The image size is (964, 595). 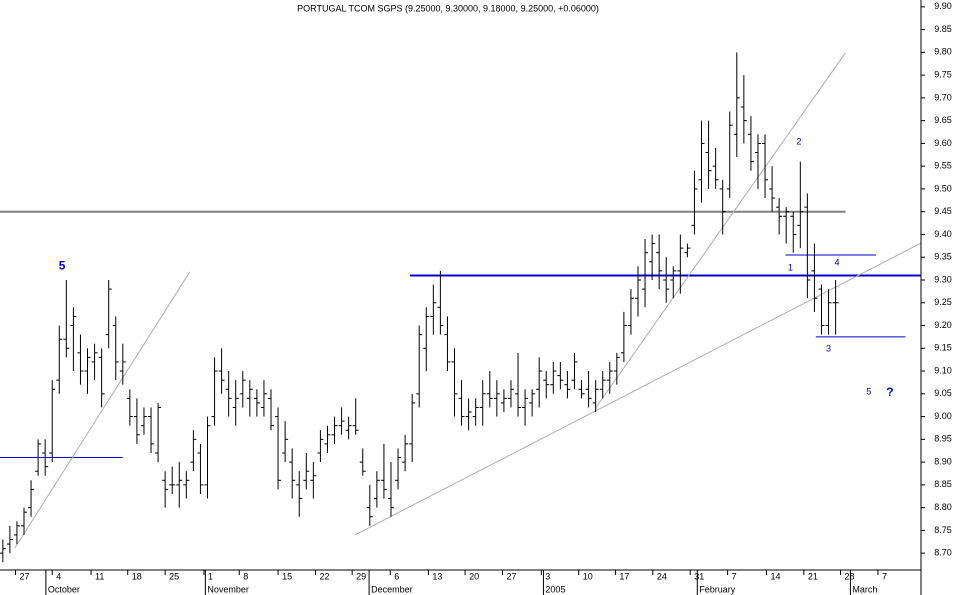 I want to click on y-tick-label: 8.95, so click(x=943, y=439).